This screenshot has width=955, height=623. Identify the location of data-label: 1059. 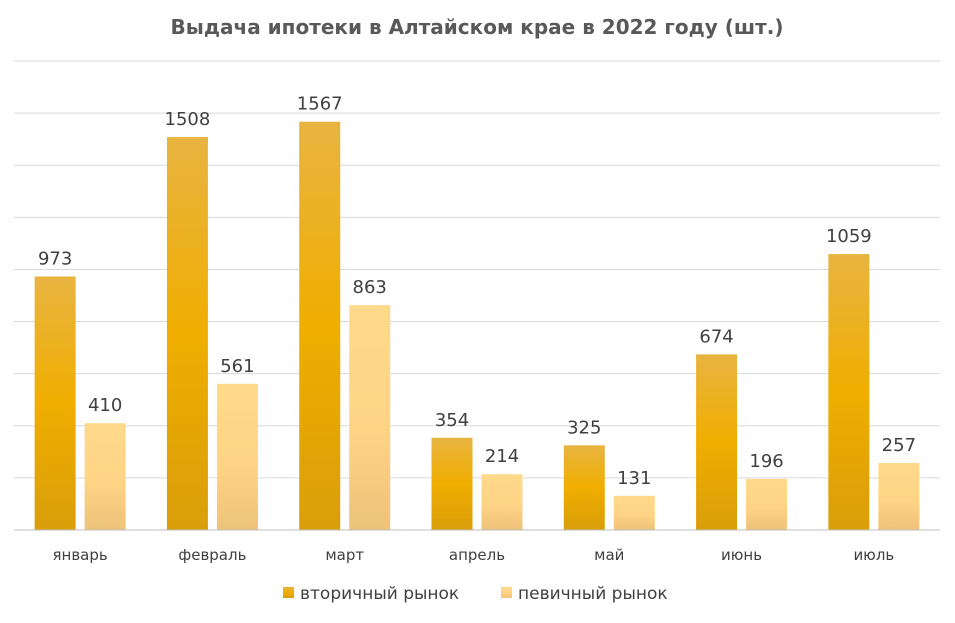
(849, 236).